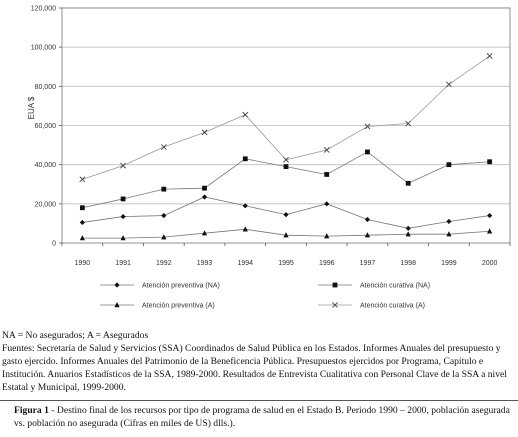 This screenshot has height=437, width=518. I want to click on y-tick-label: 120,000, so click(43, 9).